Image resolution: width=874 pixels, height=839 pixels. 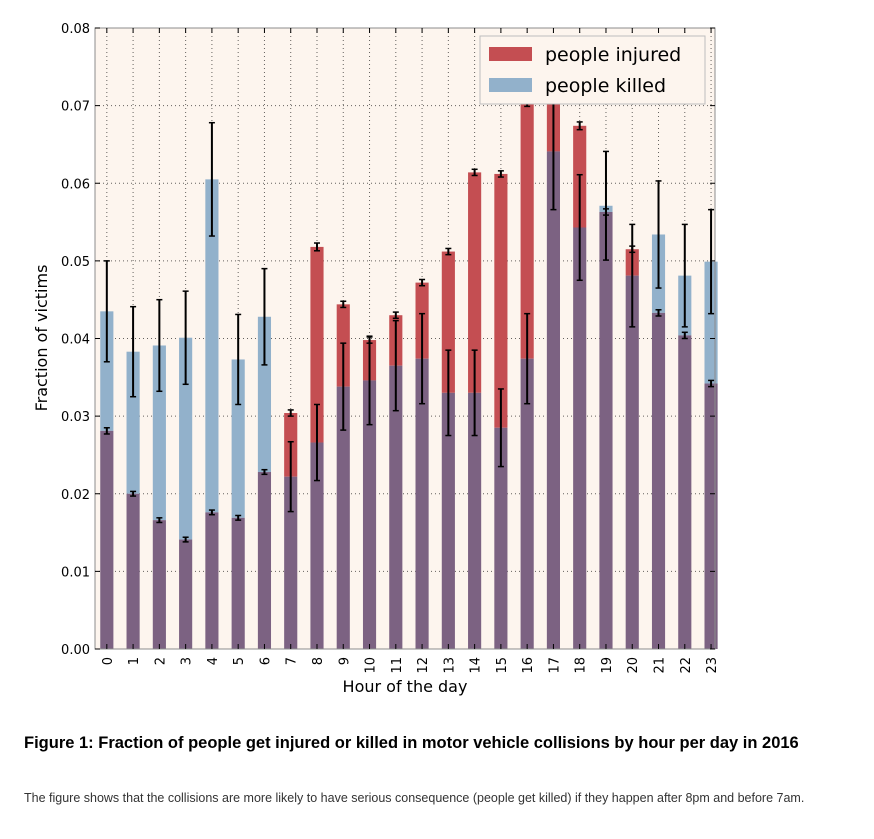 What do you see at coordinates (607, 665) in the screenshot?
I see `x-tick-label: 19` at bounding box center [607, 665].